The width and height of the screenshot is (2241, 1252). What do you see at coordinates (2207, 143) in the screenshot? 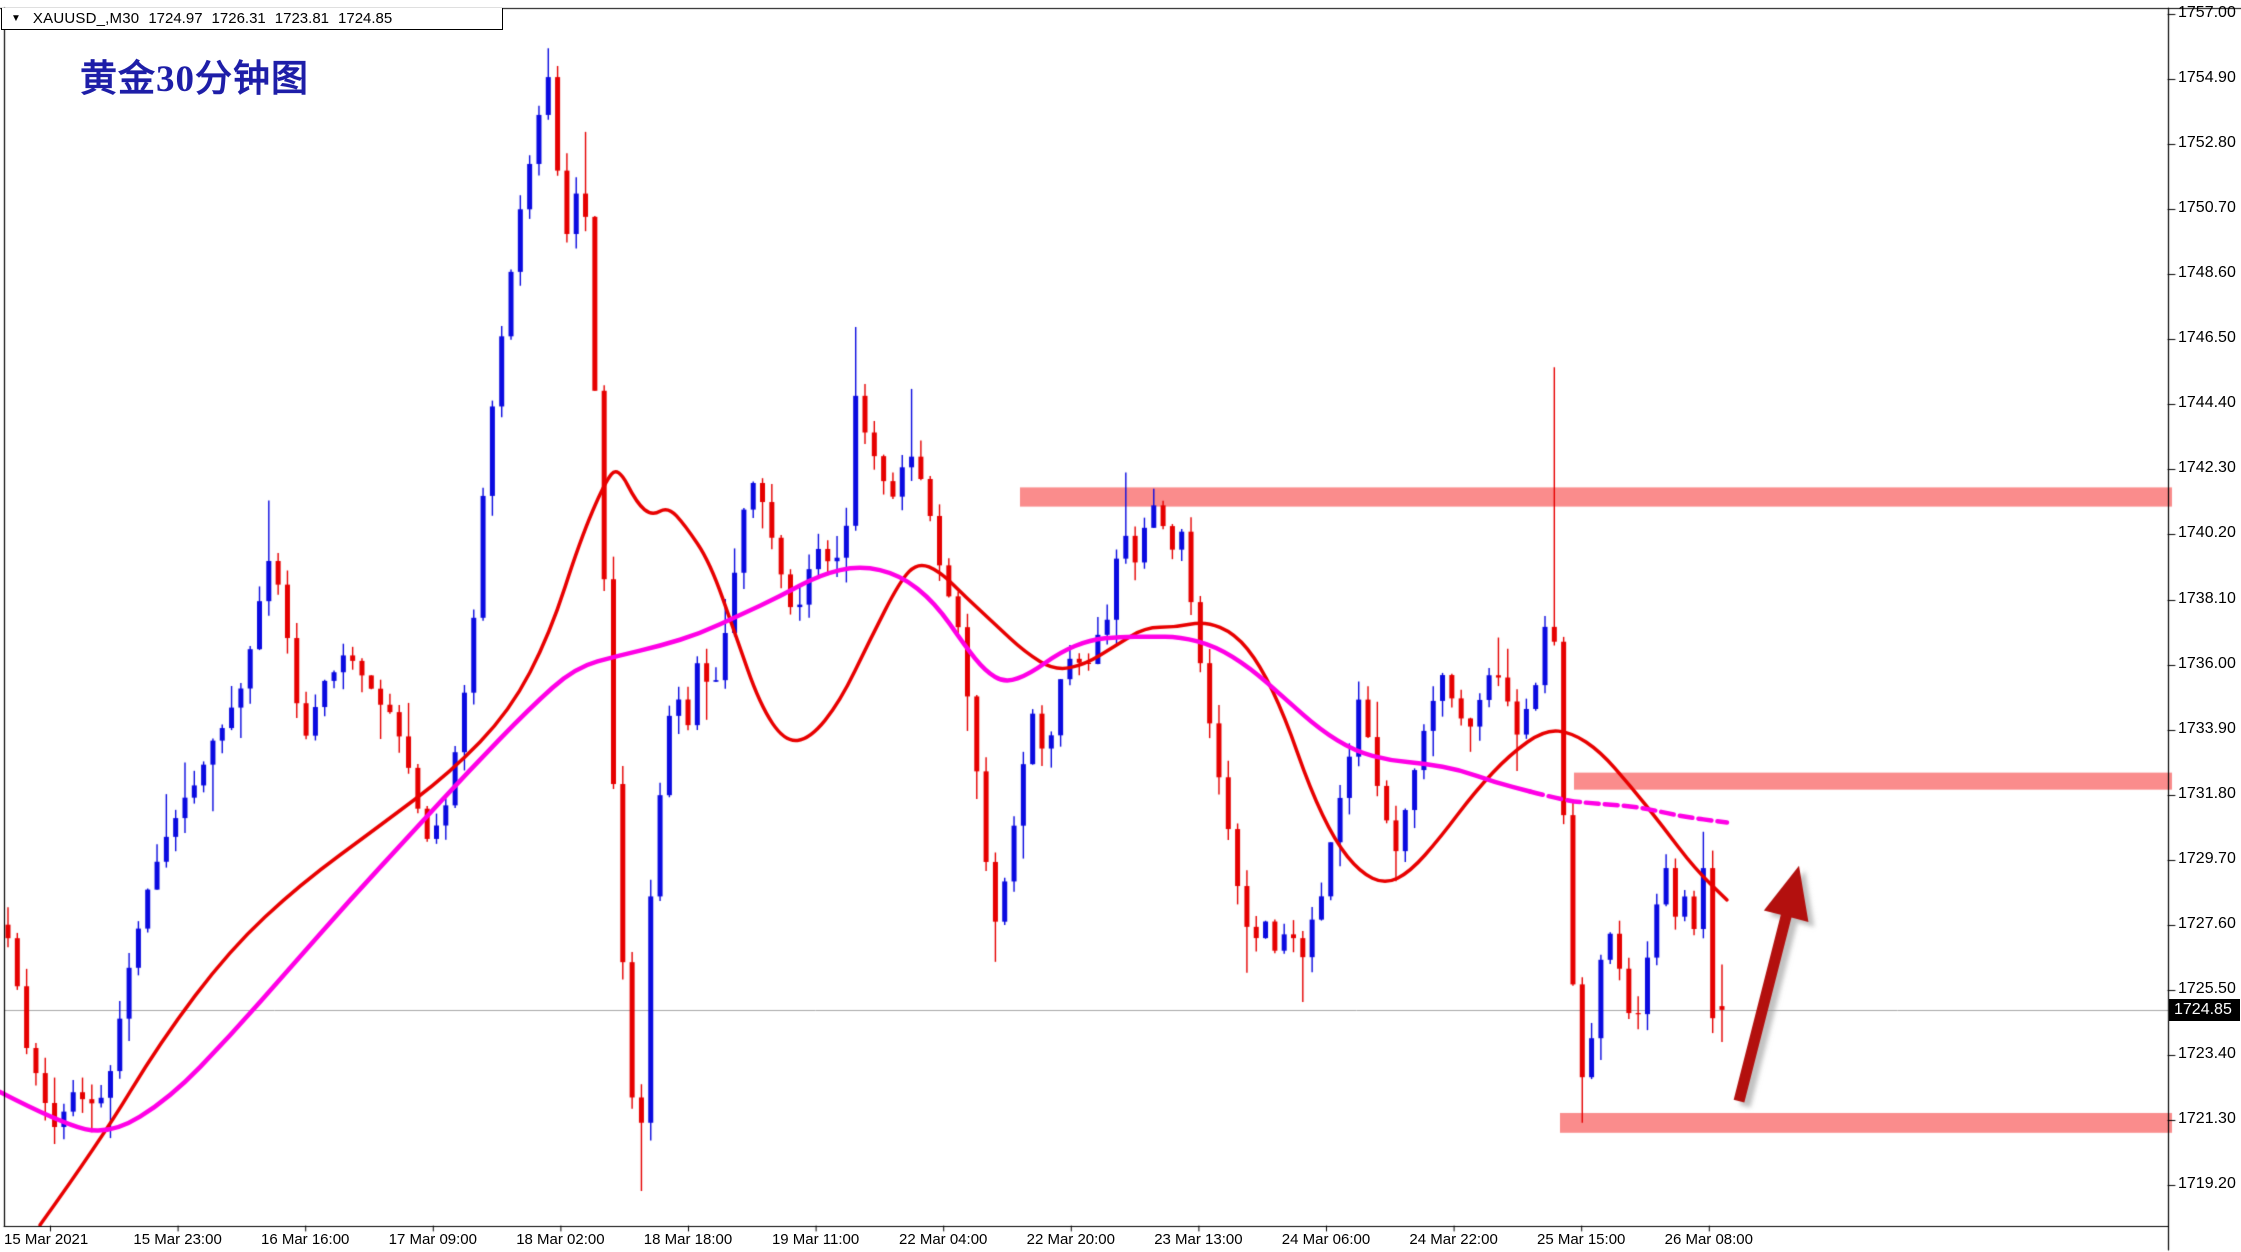
I see `price-axis-label: 1752.80` at bounding box center [2207, 143].